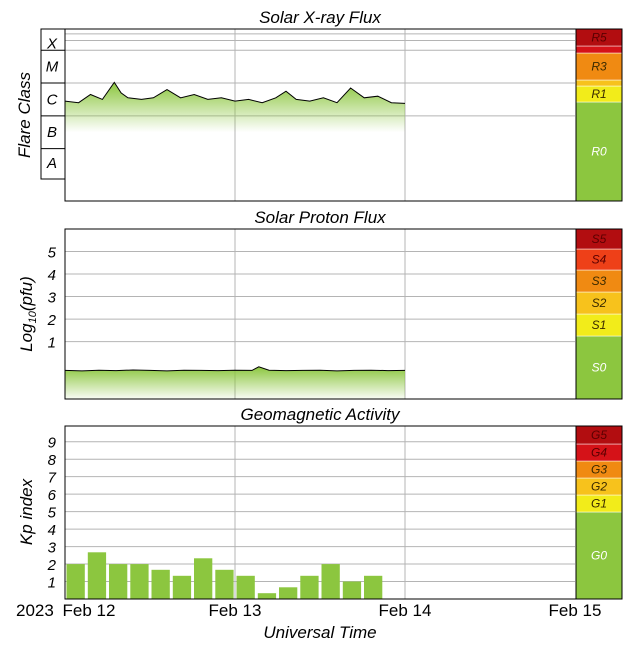 The image size is (640, 650). What do you see at coordinates (26, 293) in the screenshot?
I see `proton-y-label-unit: (pfu)` at bounding box center [26, 293].